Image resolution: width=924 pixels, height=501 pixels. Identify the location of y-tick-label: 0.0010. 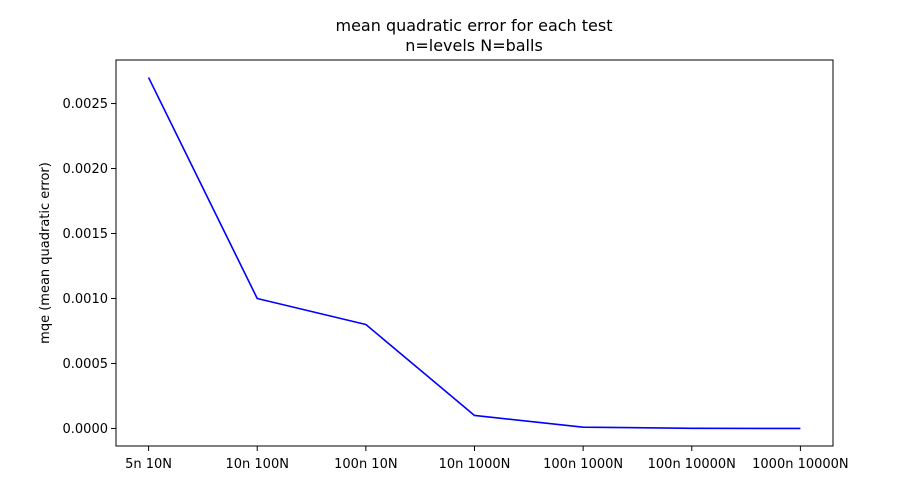
(86, 299).